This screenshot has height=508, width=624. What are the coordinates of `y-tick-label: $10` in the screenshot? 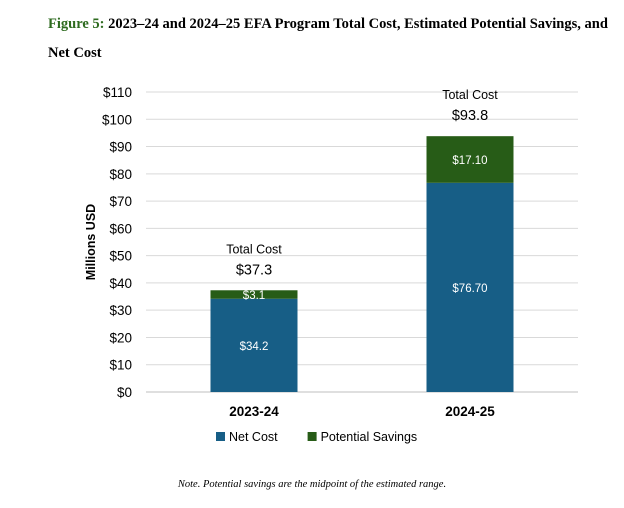 It's located at (120, 365).